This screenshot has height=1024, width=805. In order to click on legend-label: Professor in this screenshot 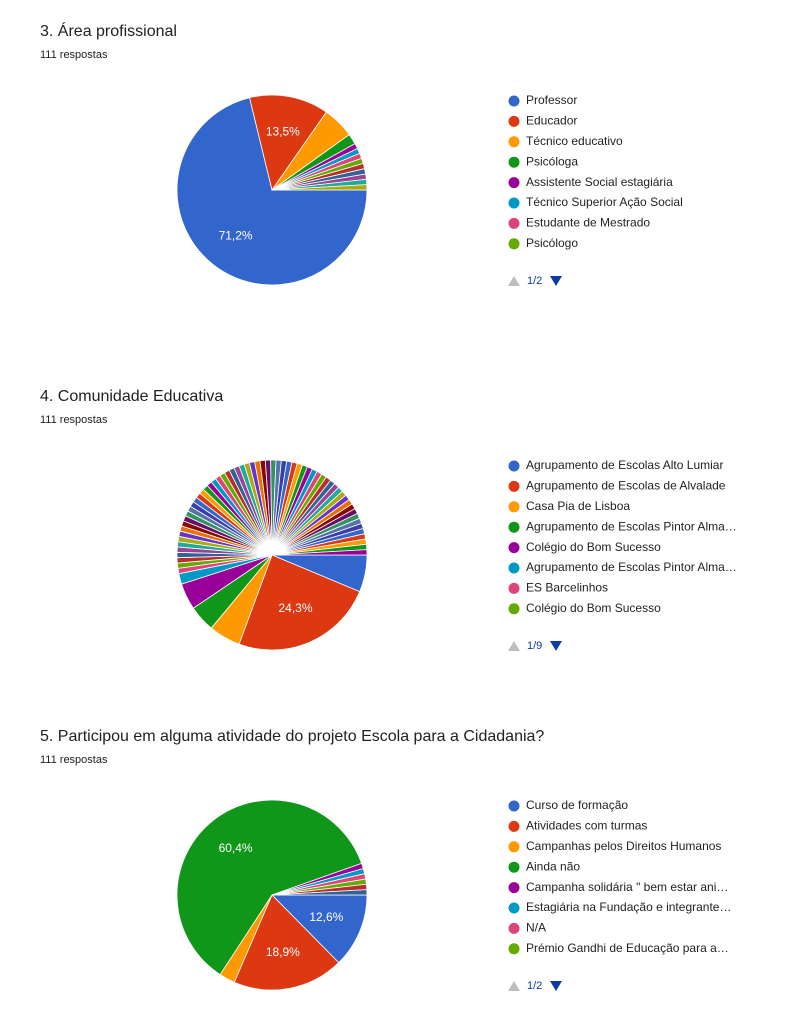, I will do `click(551, 100)`.